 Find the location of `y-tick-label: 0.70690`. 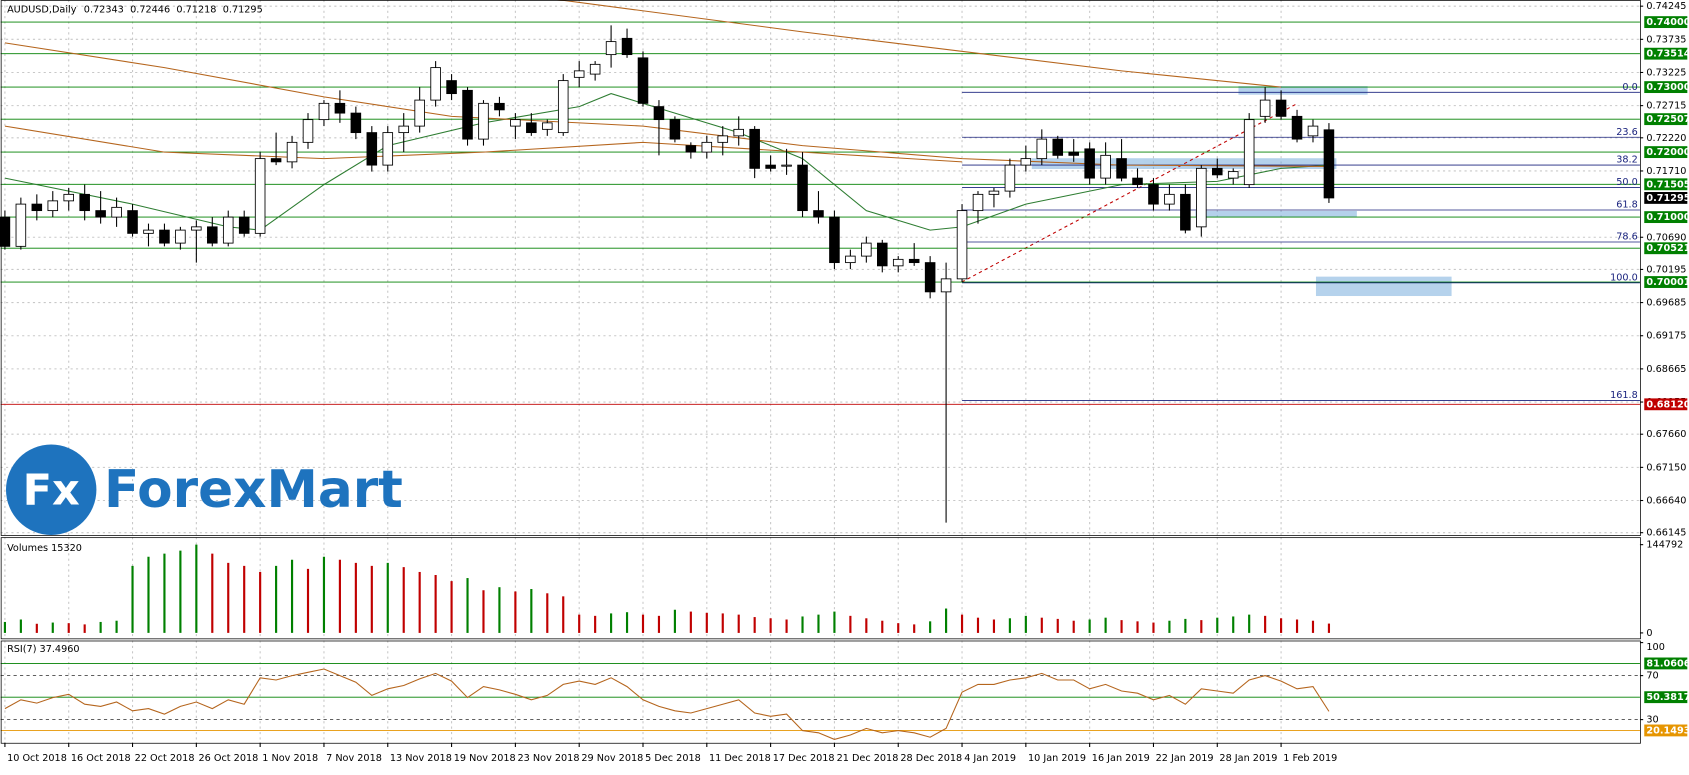

y-tick-label: 0.70690 is located at coordinates (1666, 237).